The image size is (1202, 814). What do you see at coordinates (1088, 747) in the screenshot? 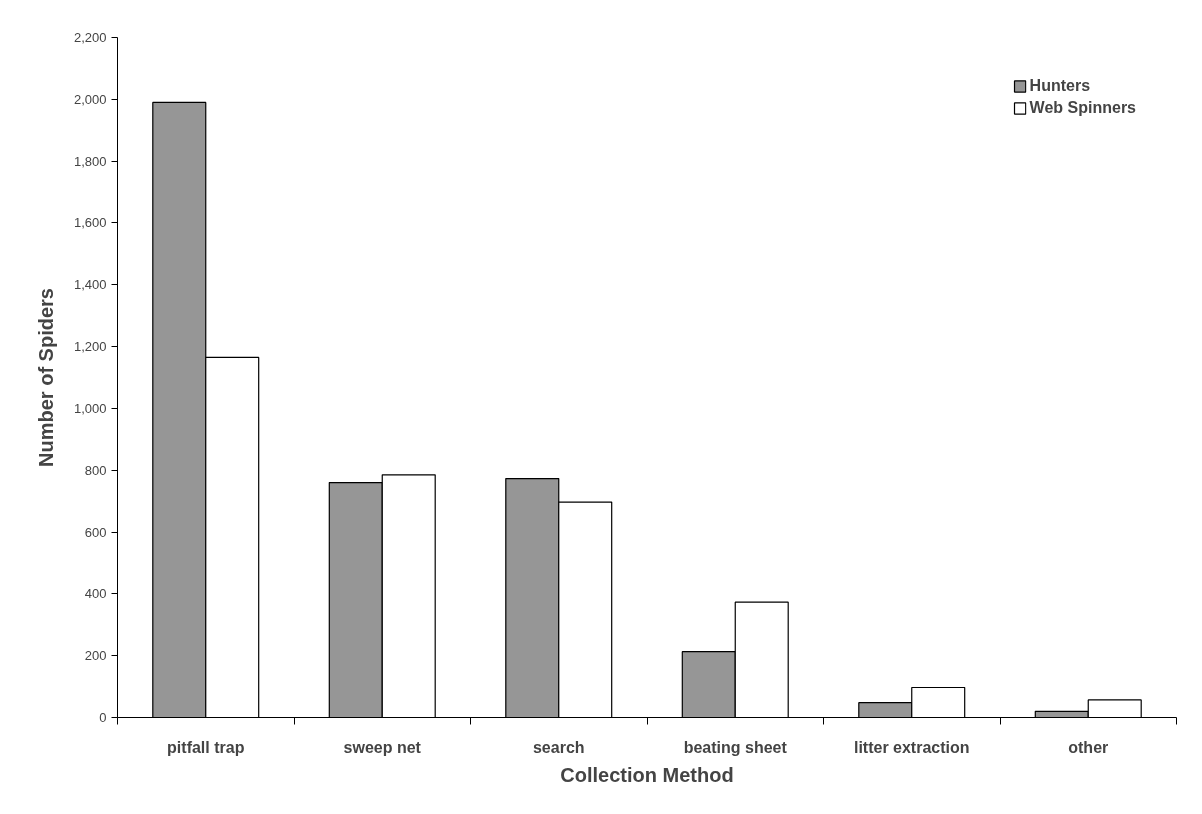
I see `x-tick-label: other` at bounding box center [1088, 747].